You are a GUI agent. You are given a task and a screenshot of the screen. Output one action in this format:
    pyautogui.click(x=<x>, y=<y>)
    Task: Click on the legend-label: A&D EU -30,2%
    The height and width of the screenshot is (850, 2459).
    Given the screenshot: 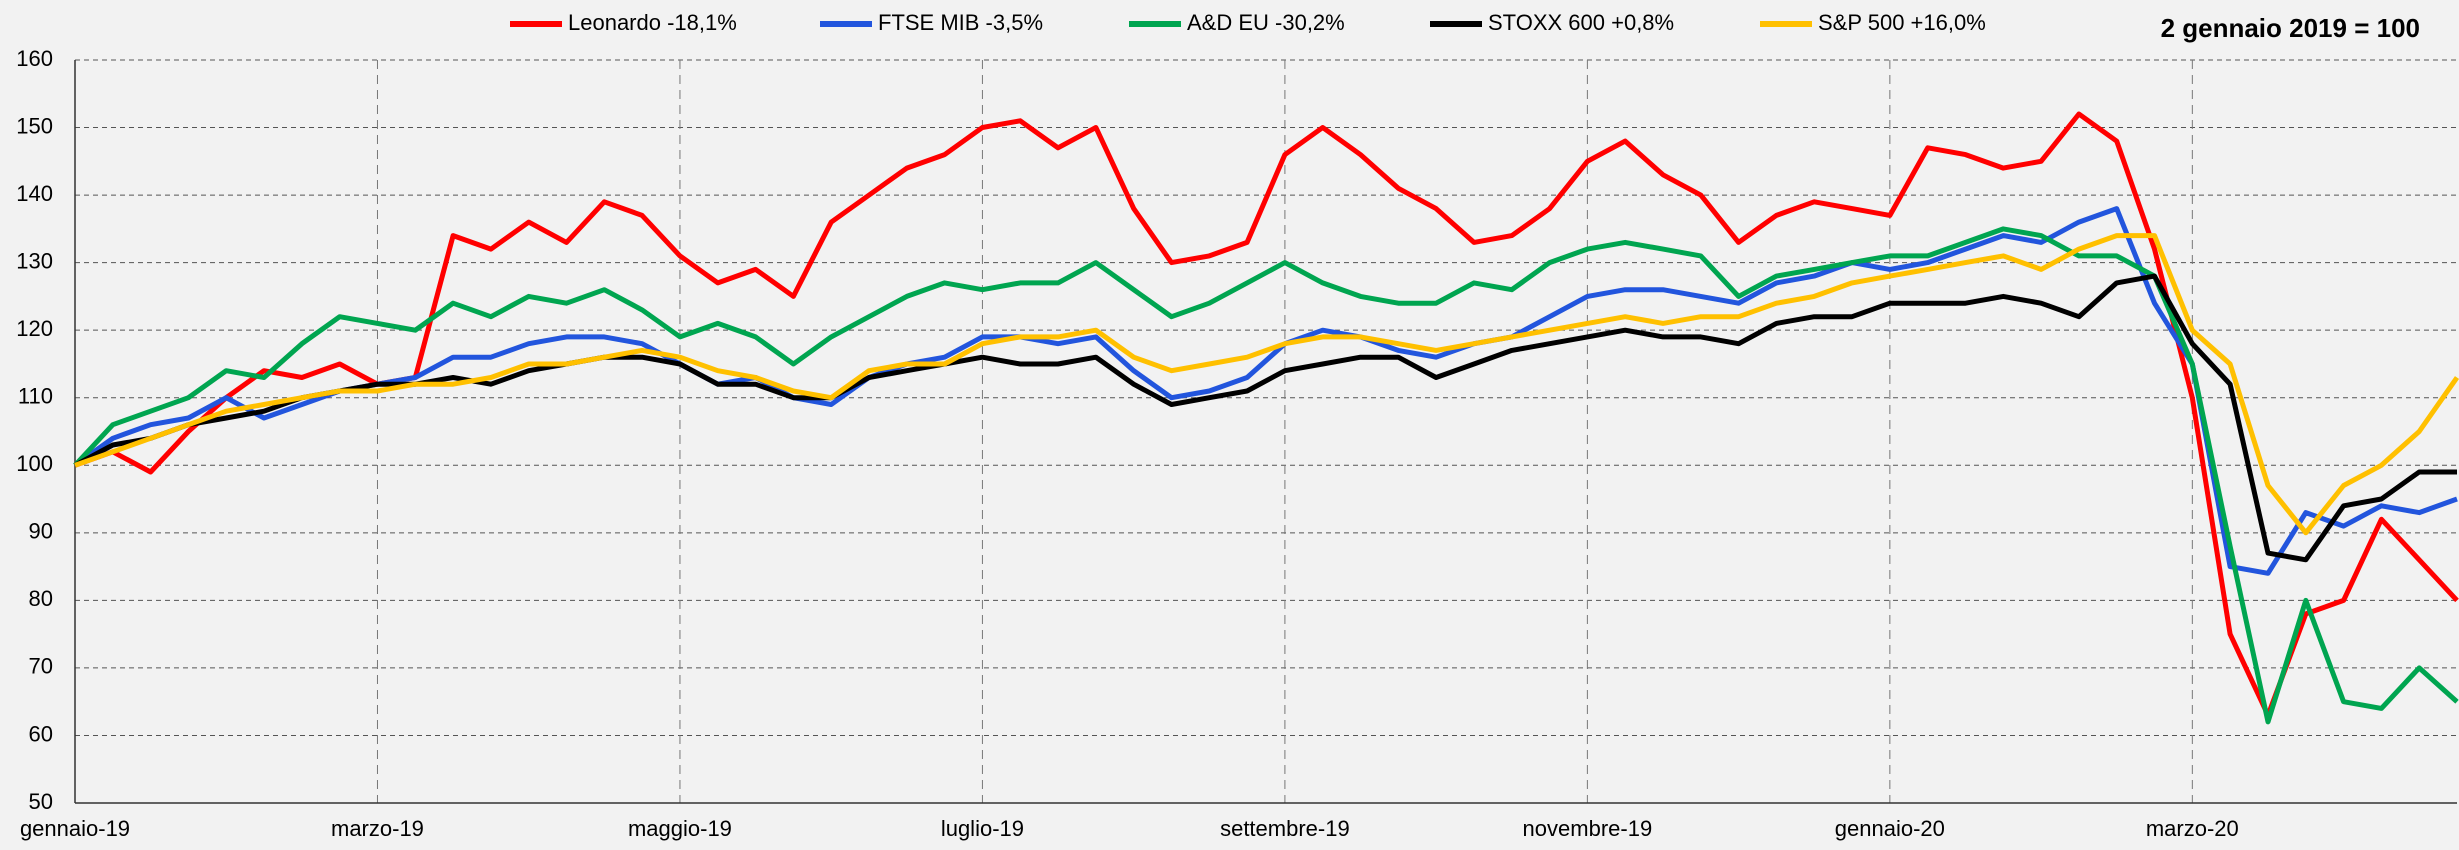 What is the action you would take?
    pyautogui.click(x=1266, y=22)
    